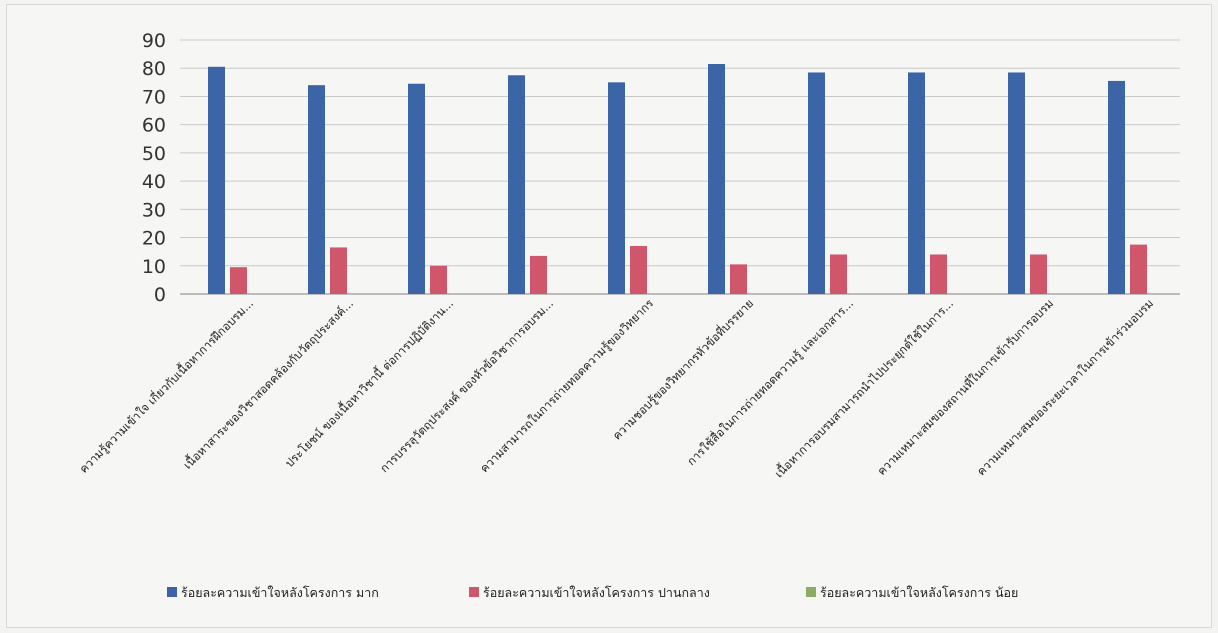  What do you see at coordinates (280, 592) in the screenshot?
I see `legend-label: ร้อยละความเข้าใจหลังโครงการ มาก` at bounding box center [280, 592].